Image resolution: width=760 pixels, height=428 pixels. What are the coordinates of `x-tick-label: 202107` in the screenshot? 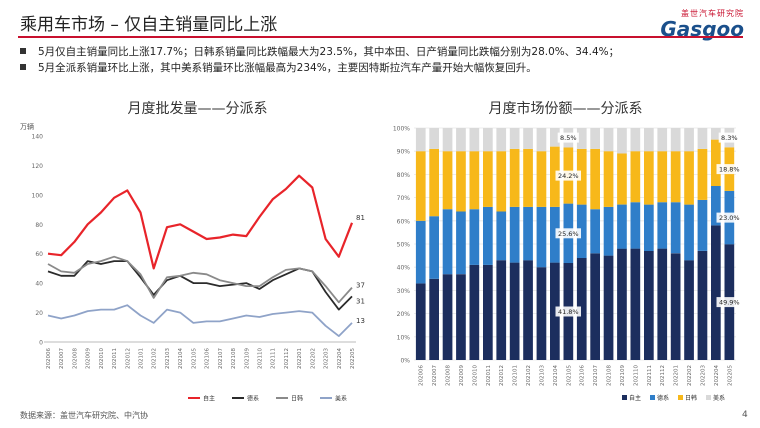 It's located at (596, 375).